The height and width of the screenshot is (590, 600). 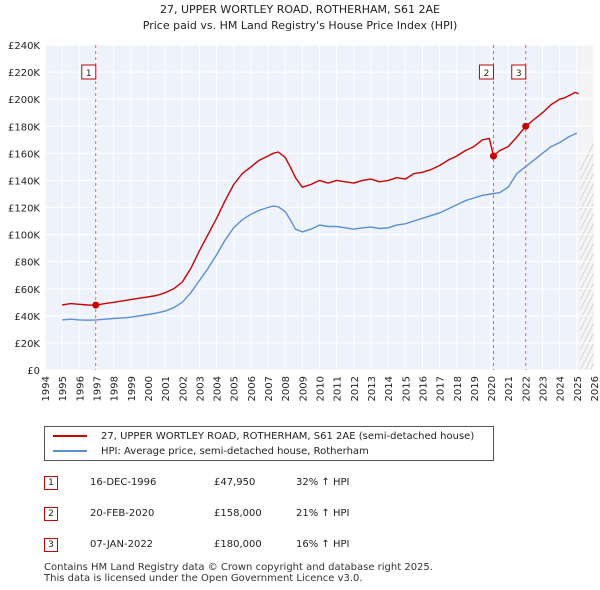 I want to click on x-tick-label: 1995, so click(x=63, y=388).